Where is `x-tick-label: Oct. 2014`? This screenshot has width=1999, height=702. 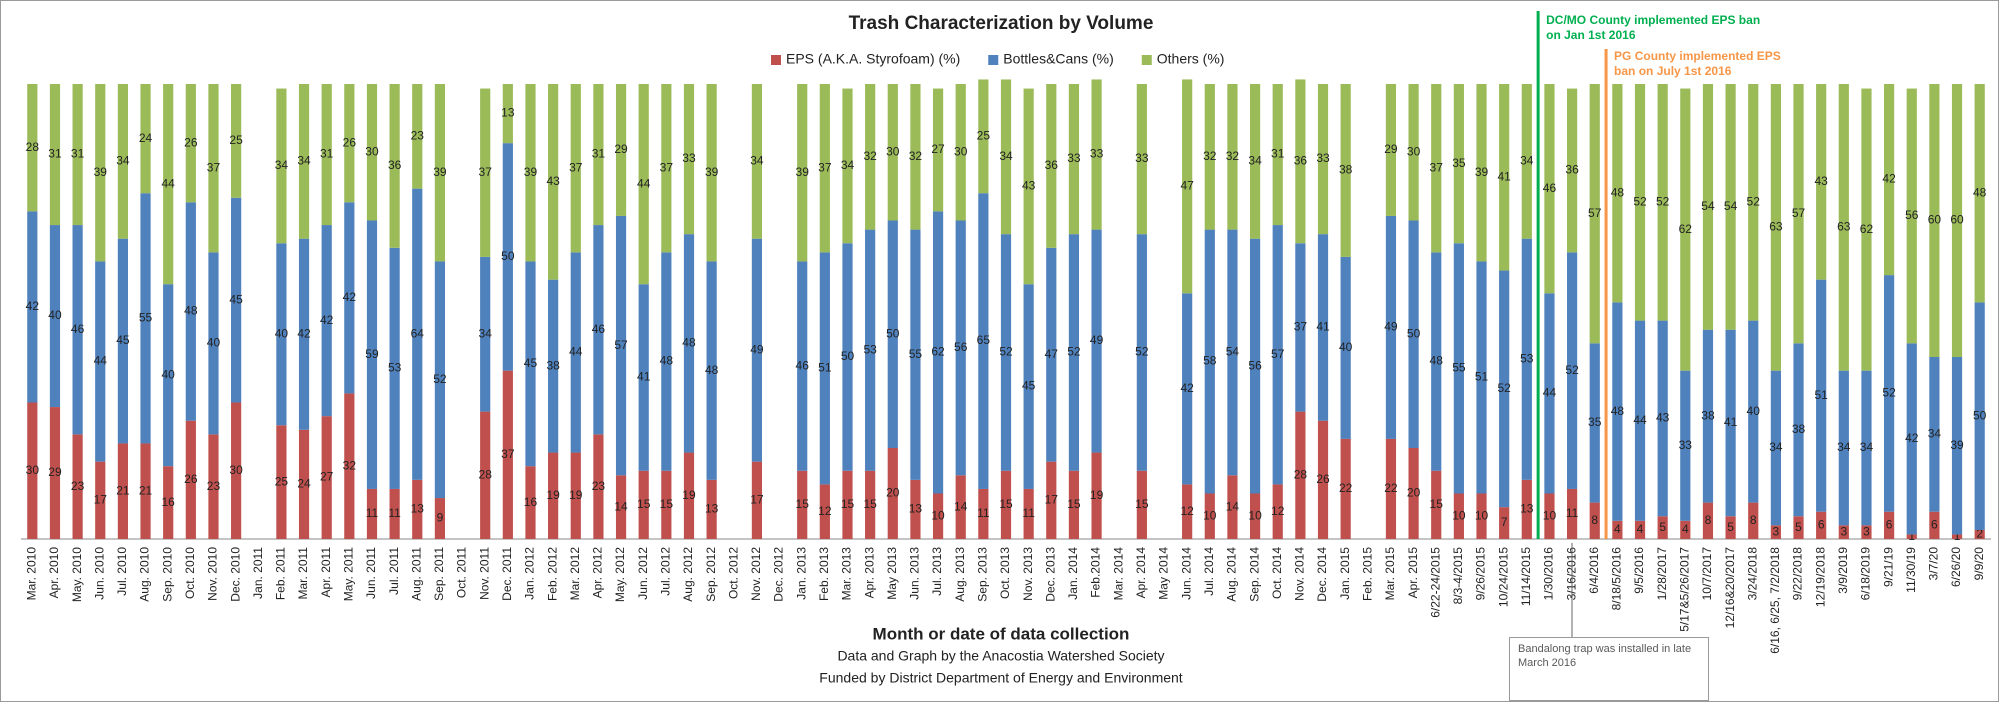
x-tick-label: Oct. 2014 is located at coordinates (1277, 573).